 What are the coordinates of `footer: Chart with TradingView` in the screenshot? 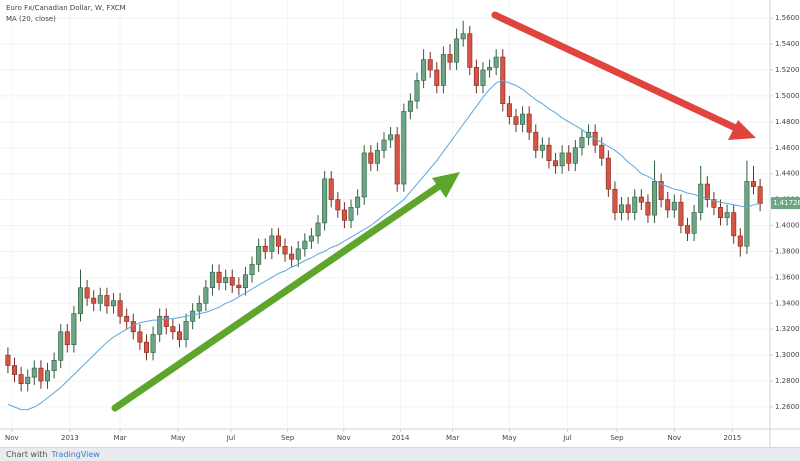 It's located at (400, 454).